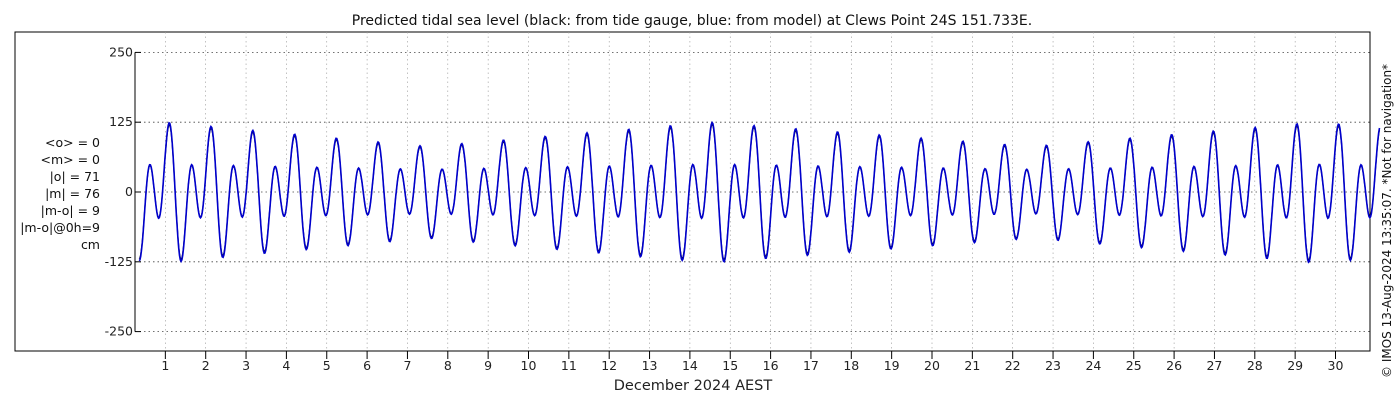 Image resolution: width=1400 pixels, height=400 pixels. I want to click on x-tick-label: 22, so click(1013, 365).